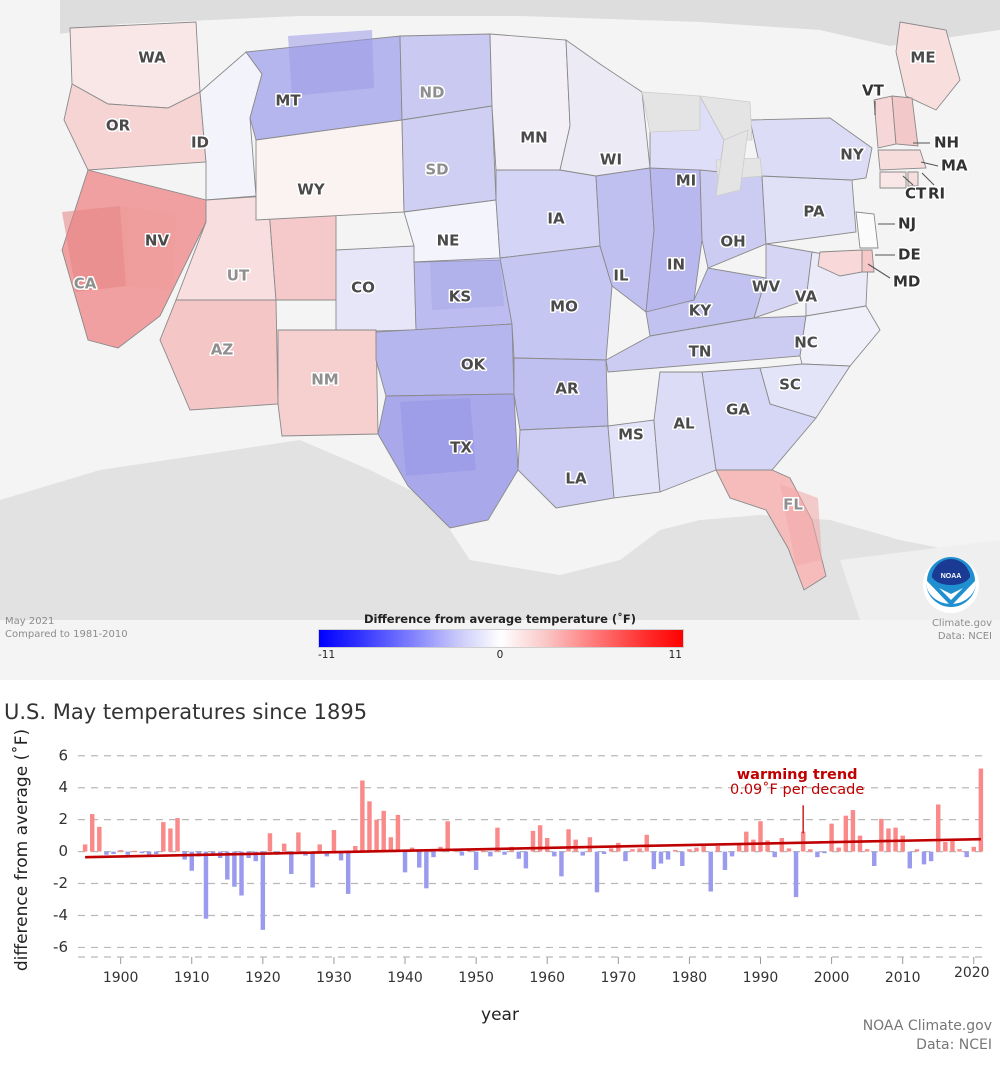  What do you see at coordinates (311, 190) in the screenshot?
I see `state-label-WY: WY` at bounding box center [311, 190].